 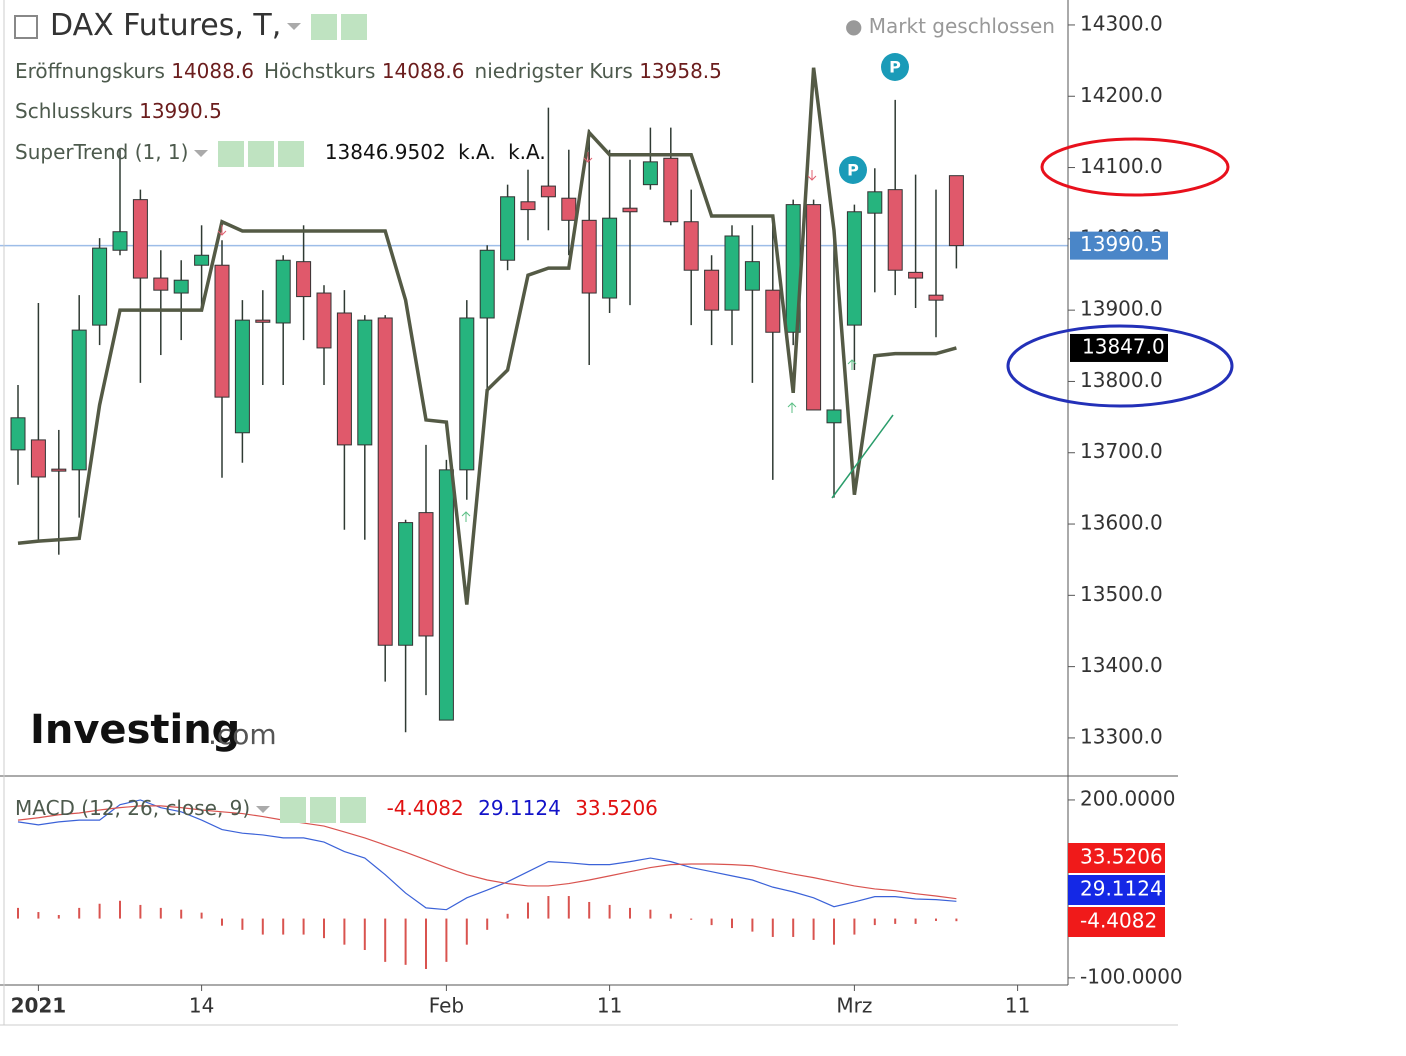 I want to click on y-tick-label: 200.0000, so click(x=1127, y=798).